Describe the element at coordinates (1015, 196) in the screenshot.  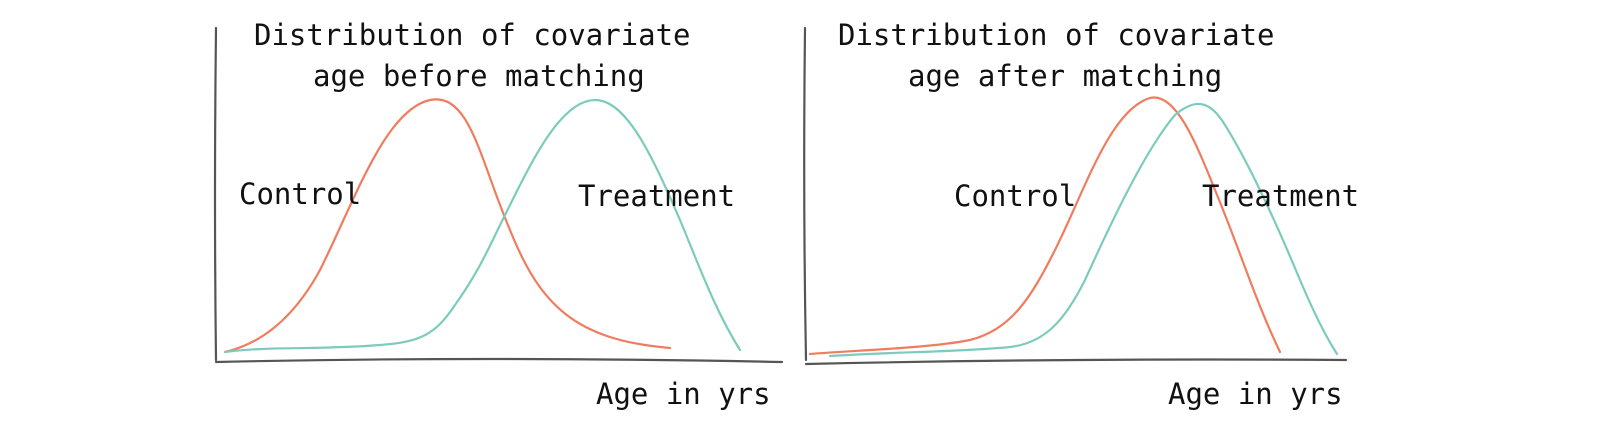
I see `panel-2-control-label: Control` at that location.